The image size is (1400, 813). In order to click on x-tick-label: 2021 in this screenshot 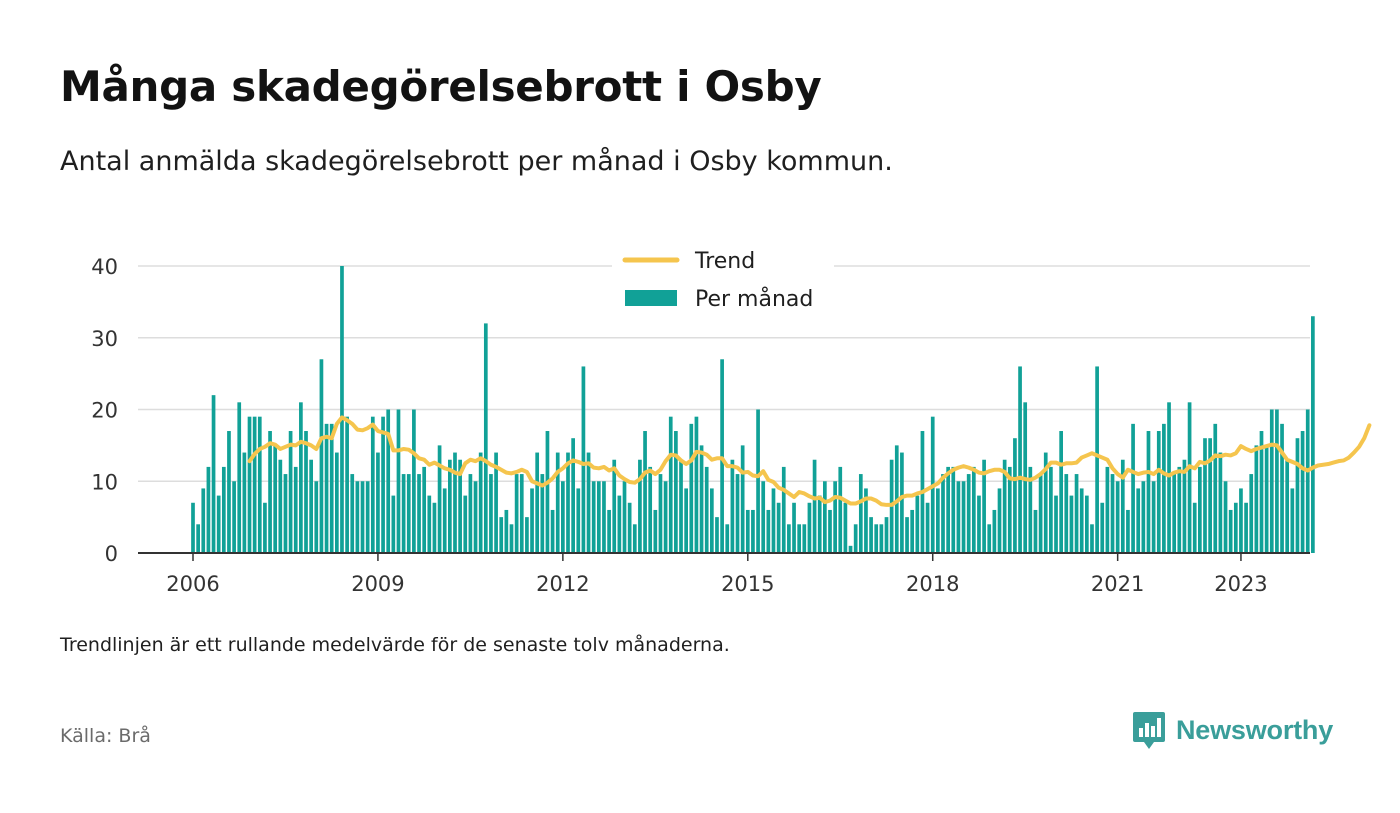, I will do `click(1117, 584)`.